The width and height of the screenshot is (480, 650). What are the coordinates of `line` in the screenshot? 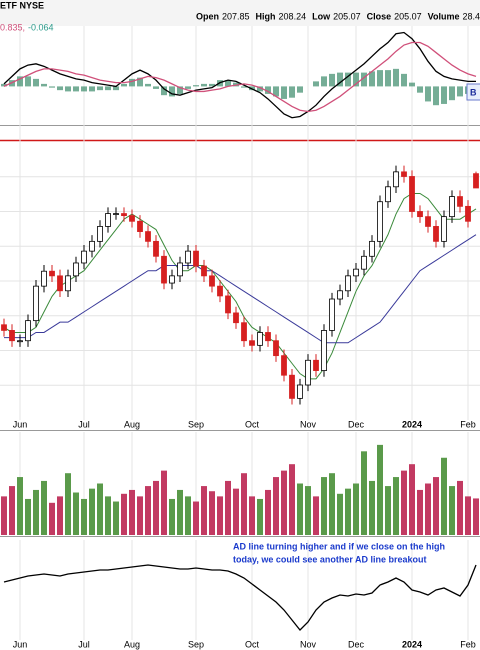 It's located at (239, 75).